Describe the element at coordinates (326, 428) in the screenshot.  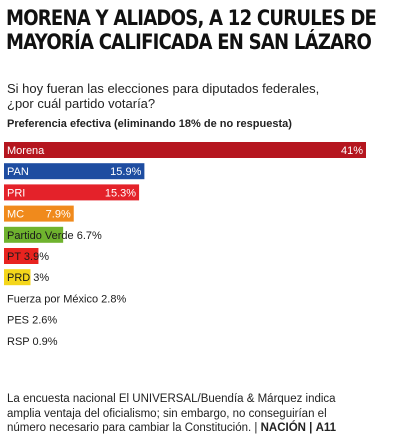
I see `page-number: A11` at that location.